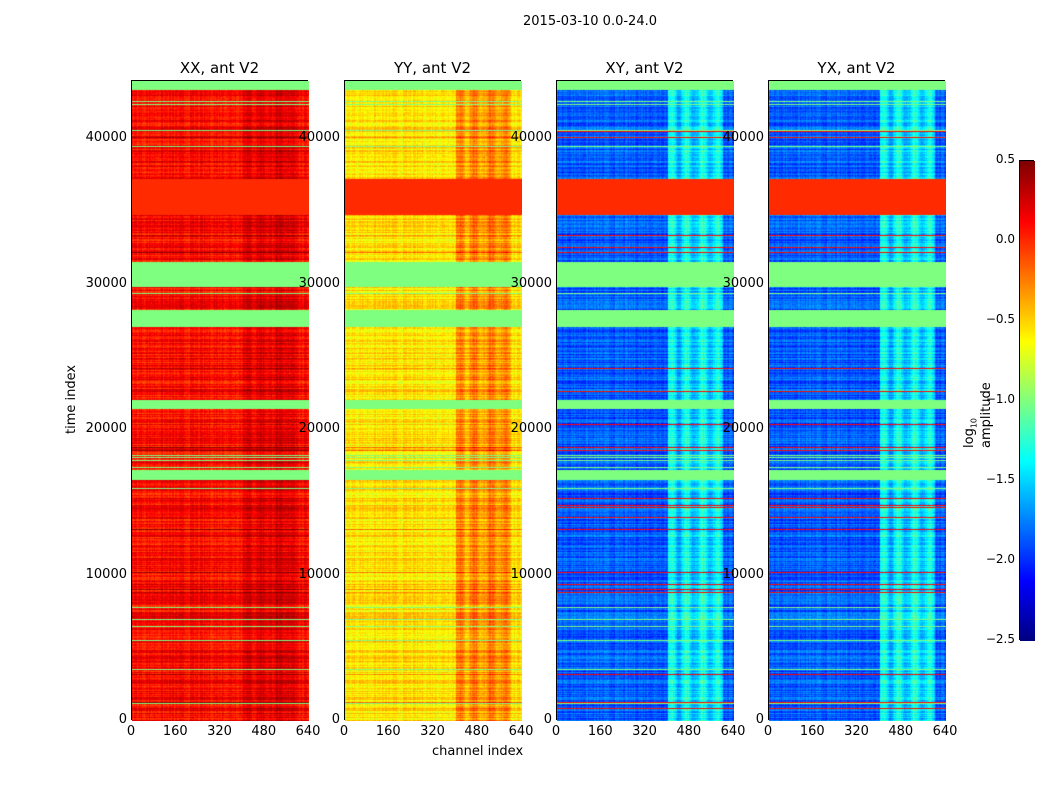 The image size is (1050, 800). What do you see at coordinates (478, 751) in the screenshot?
I see `x-axis-label: channel index` at bounding box center [478, 751].